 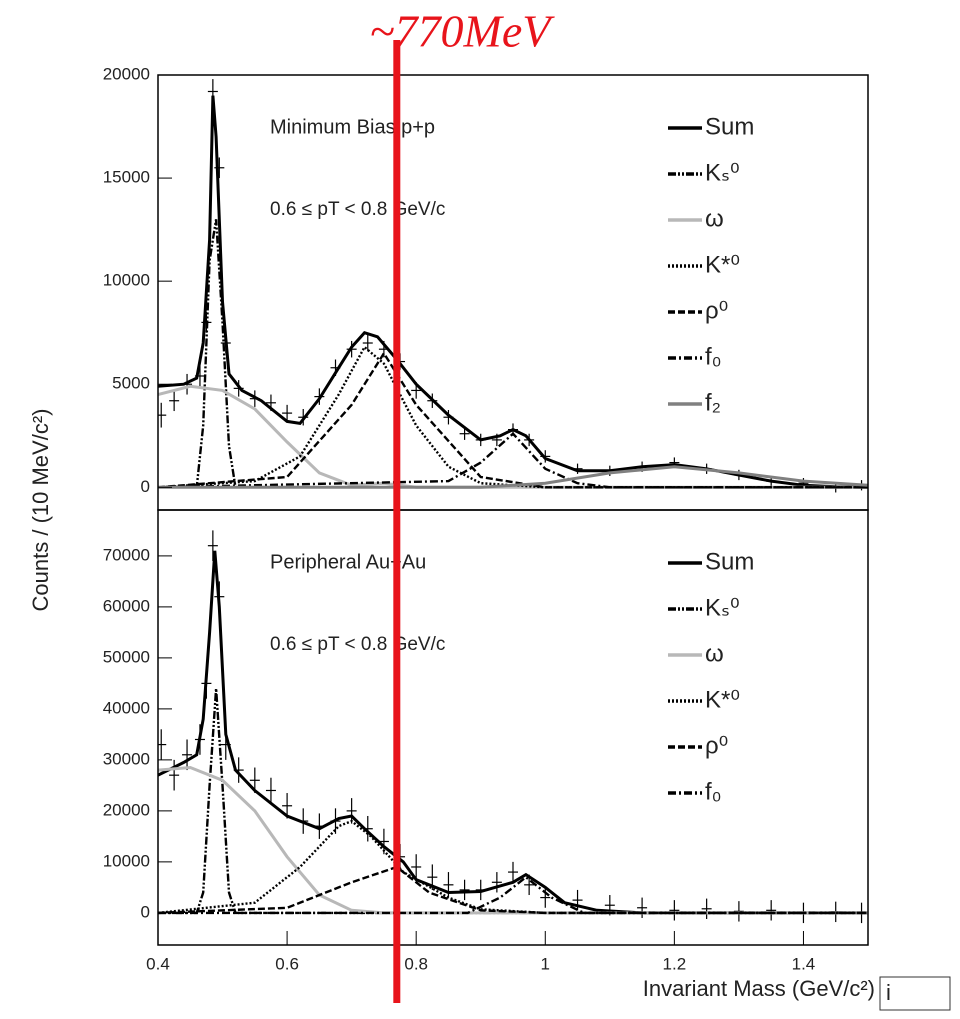 I want to click on marker-label: ~770MeV, so click(x=463, y=31).